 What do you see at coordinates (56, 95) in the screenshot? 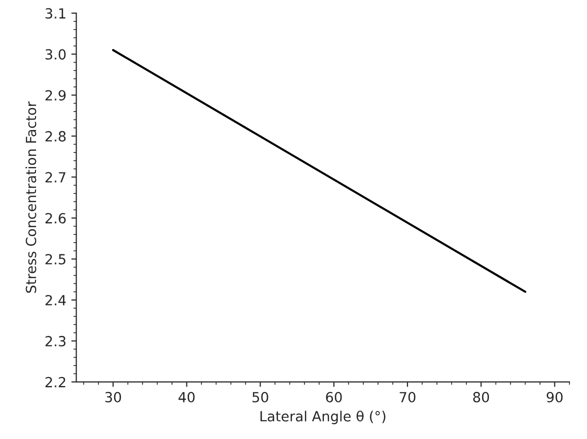
I see `y-tick-label: 2.9` at bounding box center [56, 95].